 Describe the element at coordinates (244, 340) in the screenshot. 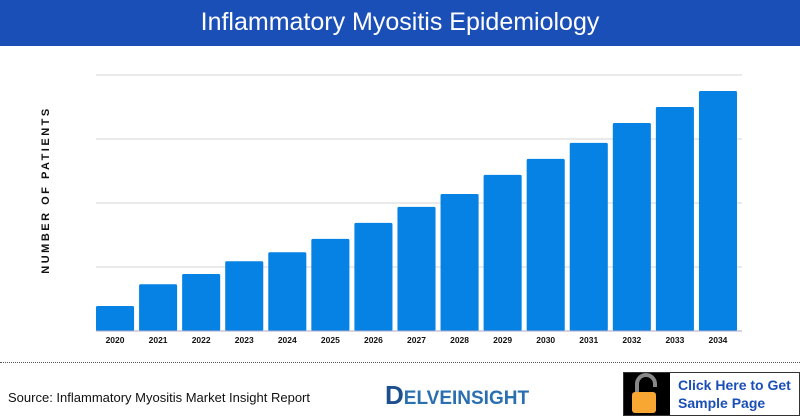

I see `x-tick-label: 2023` at that location.